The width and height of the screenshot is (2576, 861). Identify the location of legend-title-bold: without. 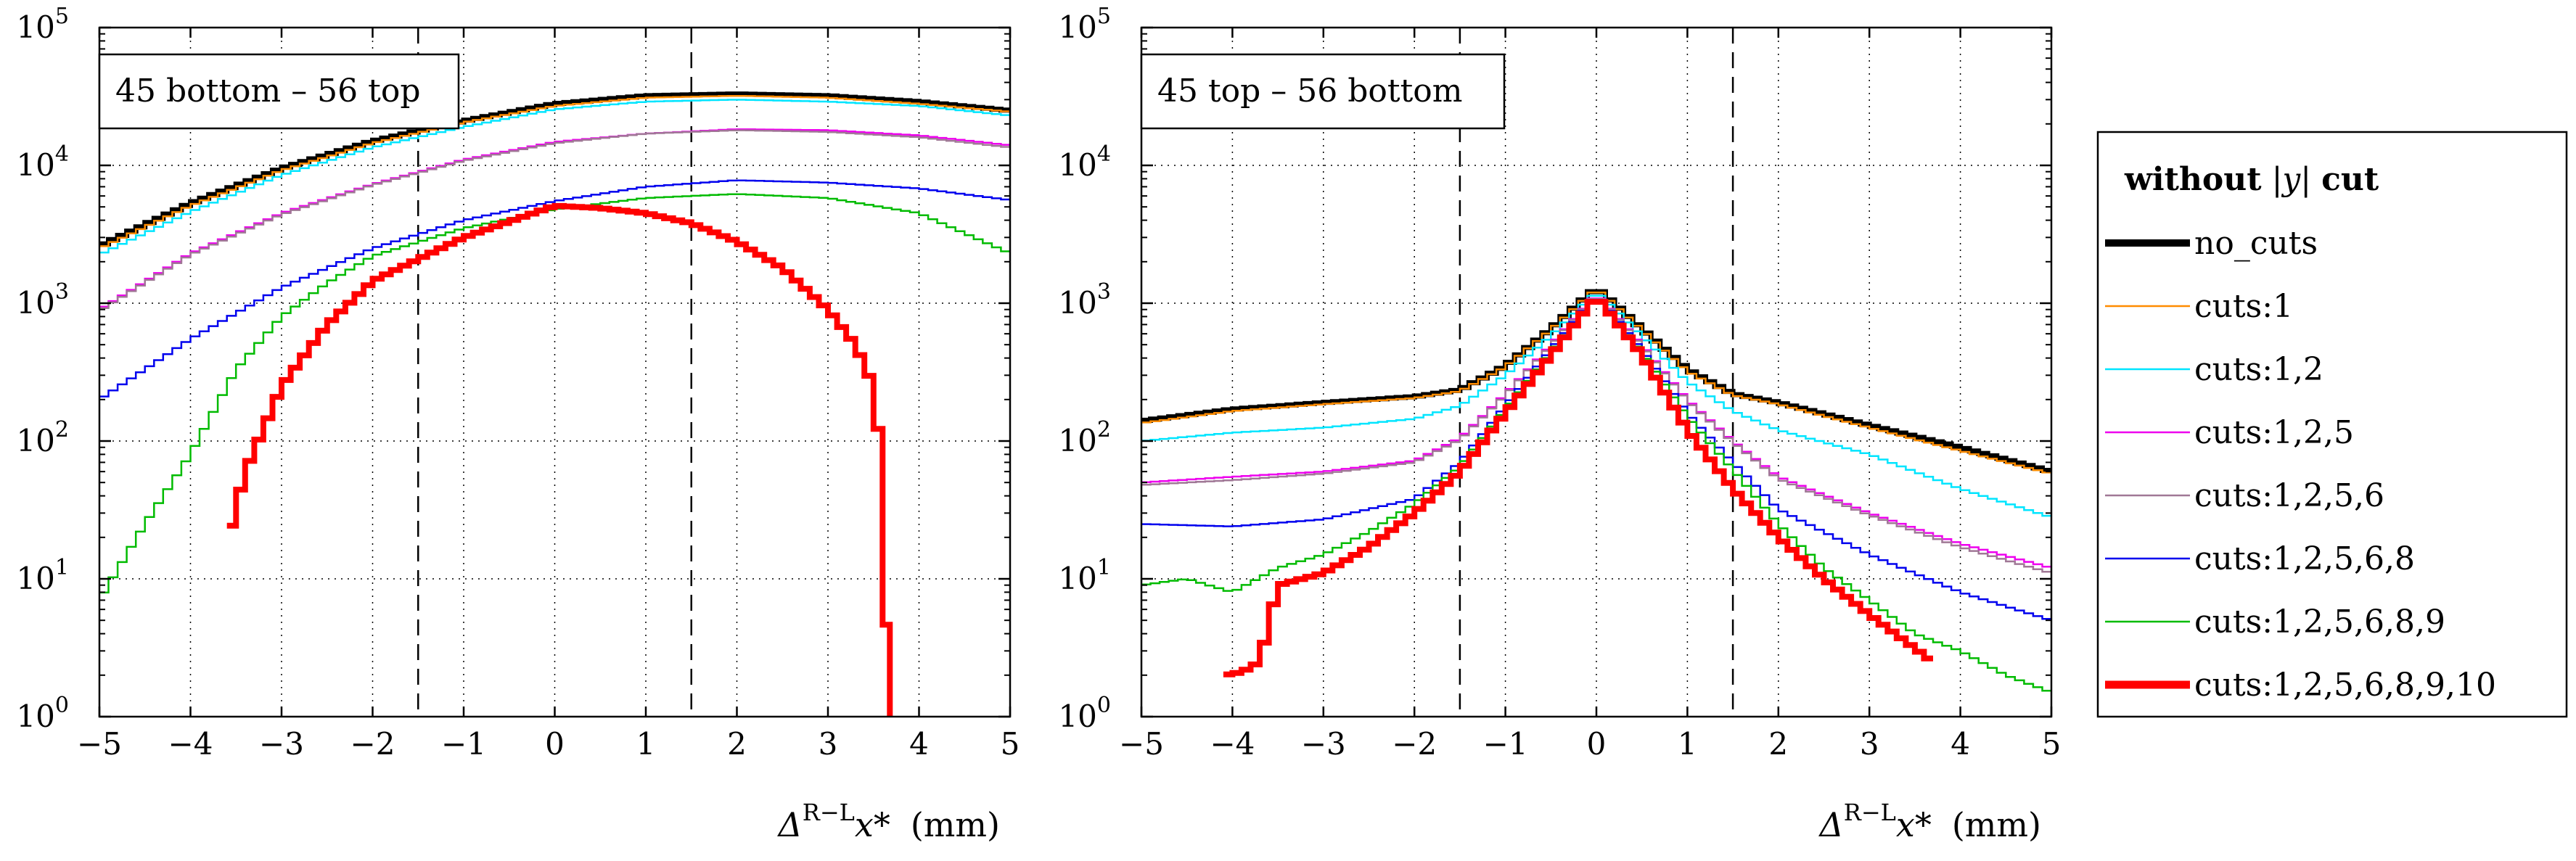
(2193, 179).